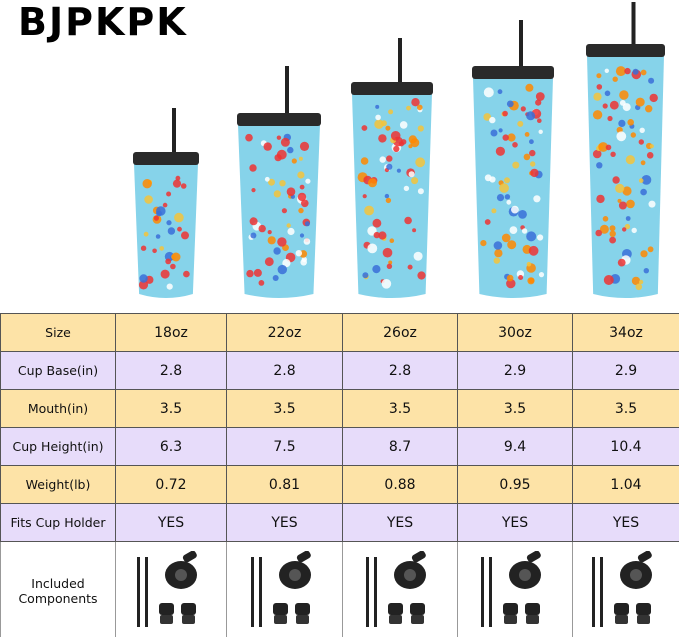 This screenshot has height=637, width=679. Describe the element at coordinates (400, 332) in the screenshot. I see `cell-value: 26oz` at that location.